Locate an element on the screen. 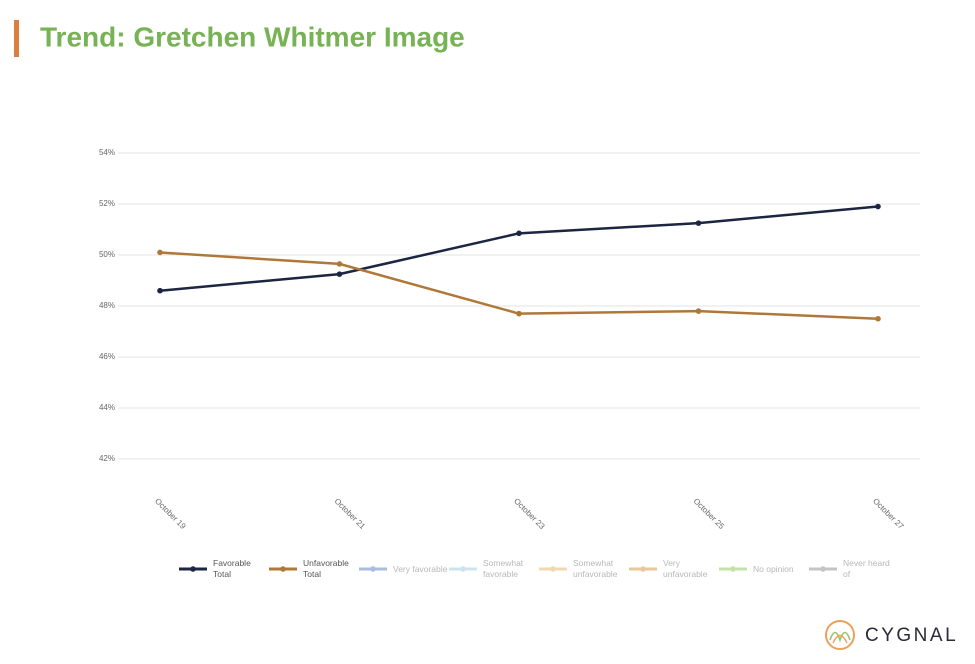 This screenshot has width=975, height=664. legend-item: Favorable Total is located at coordinates (223, 569).